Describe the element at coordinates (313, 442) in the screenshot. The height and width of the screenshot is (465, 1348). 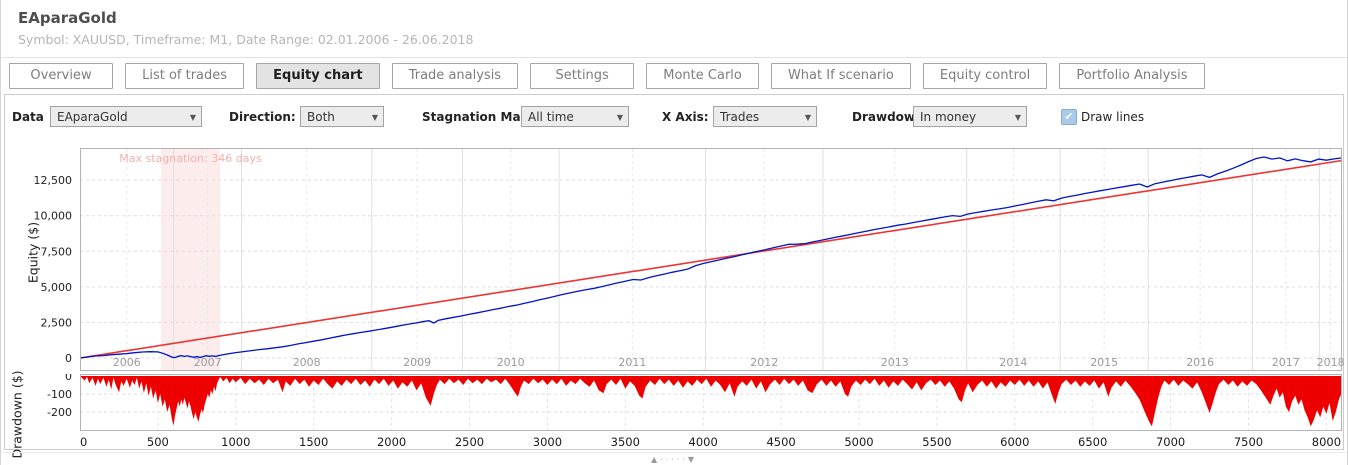
I see `svg-text: 1500` at that location.